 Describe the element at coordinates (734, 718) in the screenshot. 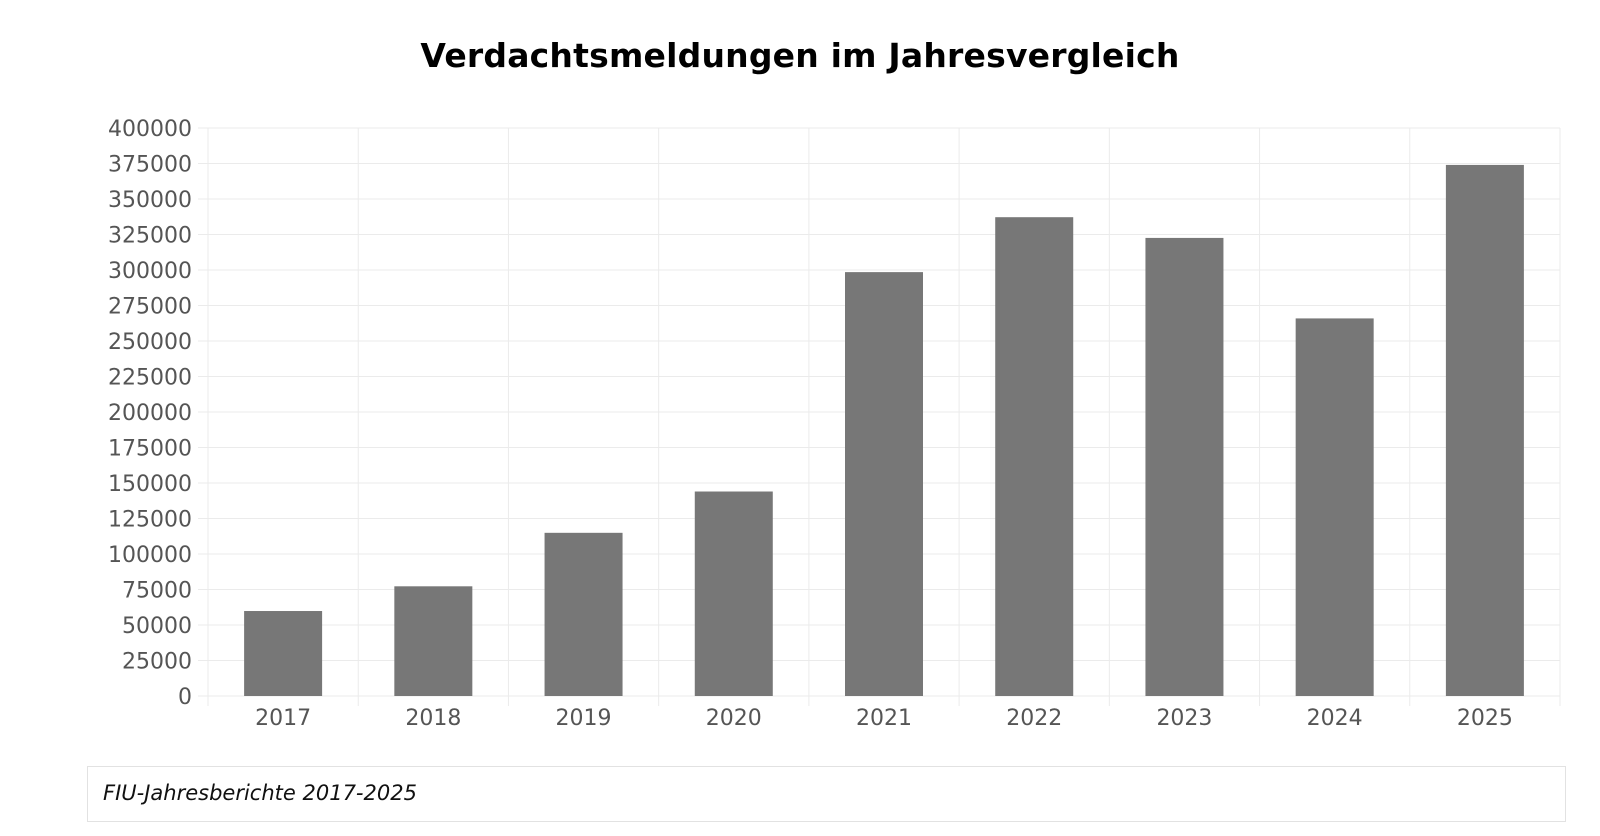

I see `x-tick-label: 2020` at that location.